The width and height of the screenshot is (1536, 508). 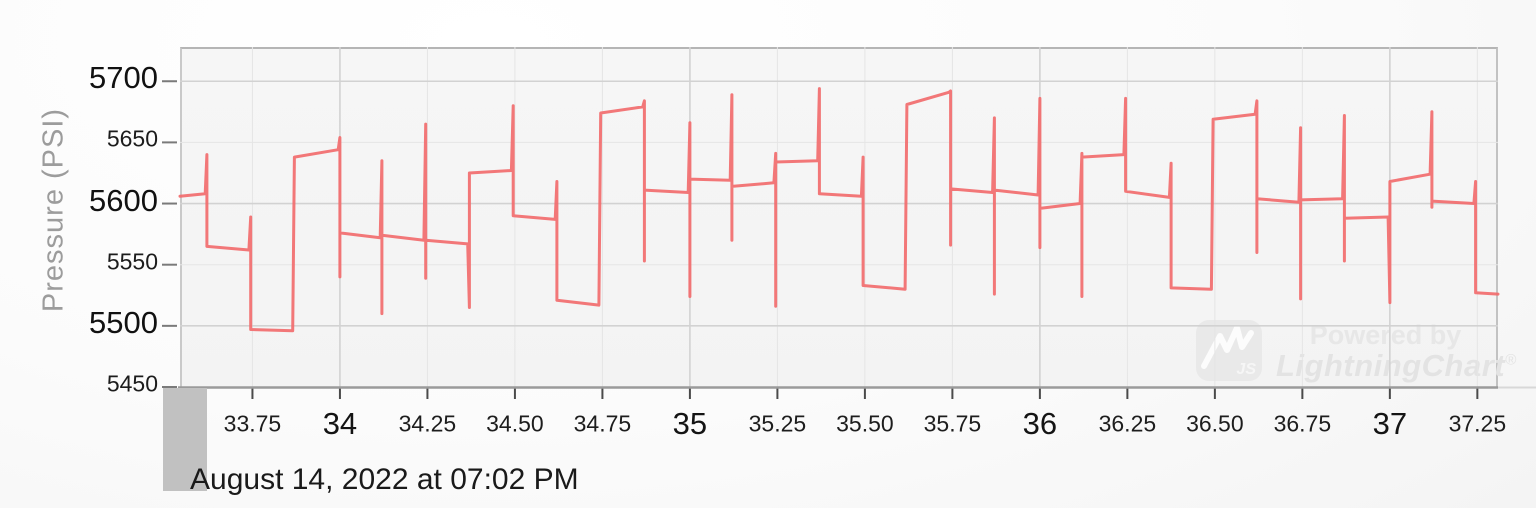 What do you see at coordinates (384, 479) in the screenshot?
I see `date-label: August 14, 2022 at 07:02 PM` at bounding box center [384, 479].